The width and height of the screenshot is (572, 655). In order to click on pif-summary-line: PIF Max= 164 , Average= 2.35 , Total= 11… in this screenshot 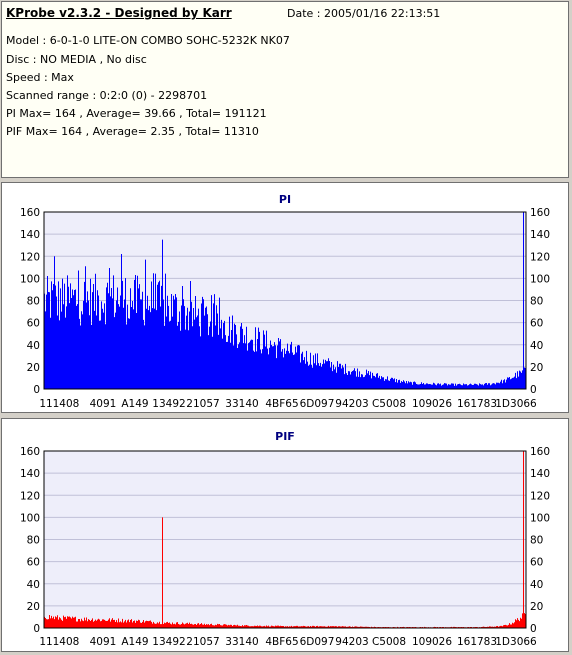, I will do `click(132, 131)`.